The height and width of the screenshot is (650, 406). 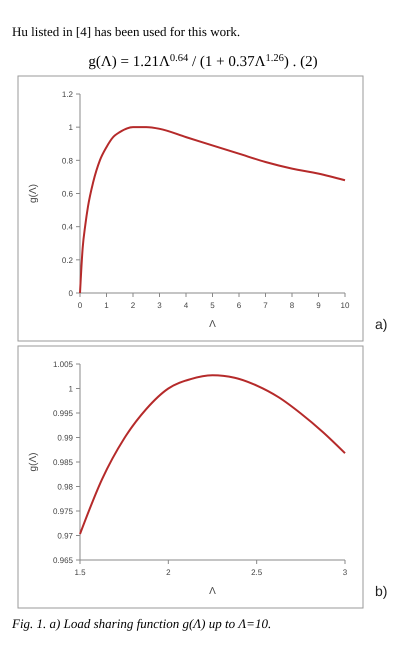 What do you see at coordinates (68, 94) in the screenshot?
I see `y-tick-label: 1.2` at bounding box center [68, 94].